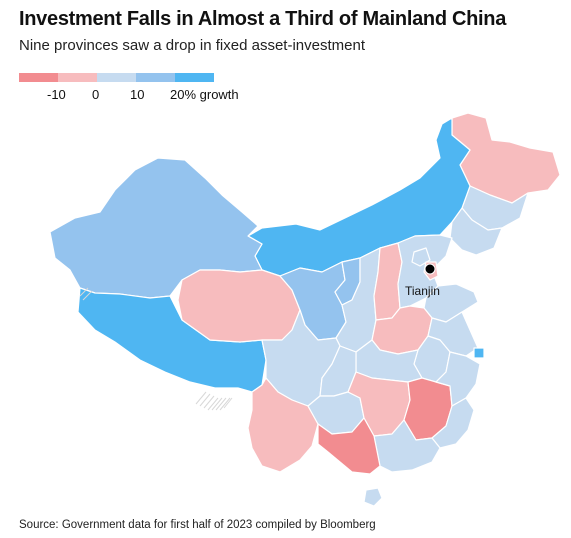  I want to click on region-fujian, so click(453, 423).